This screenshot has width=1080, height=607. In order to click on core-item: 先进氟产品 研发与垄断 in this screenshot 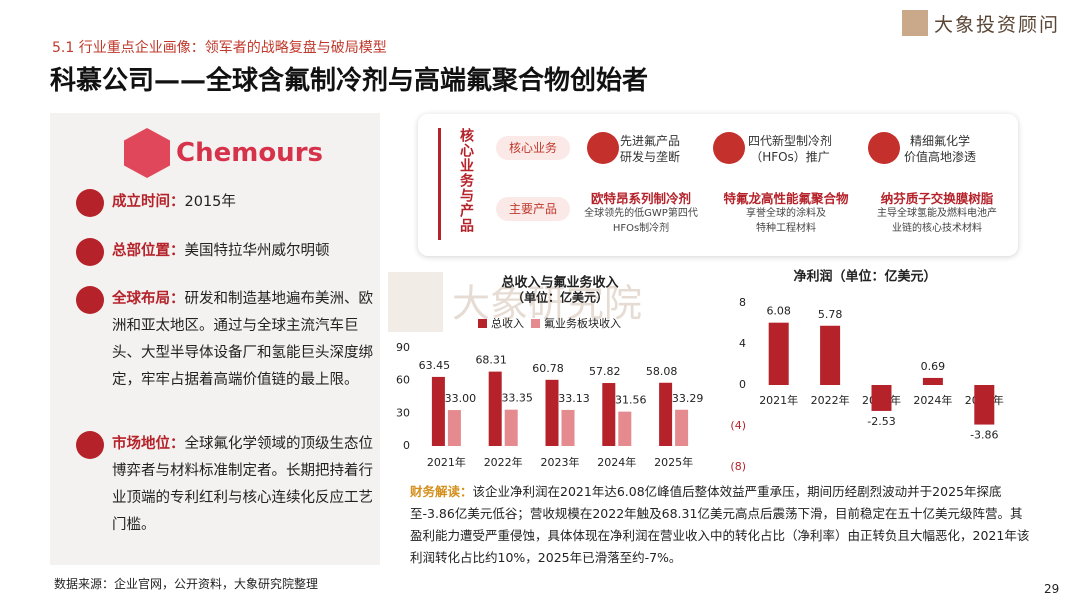, I will do `click(650, 149)`.